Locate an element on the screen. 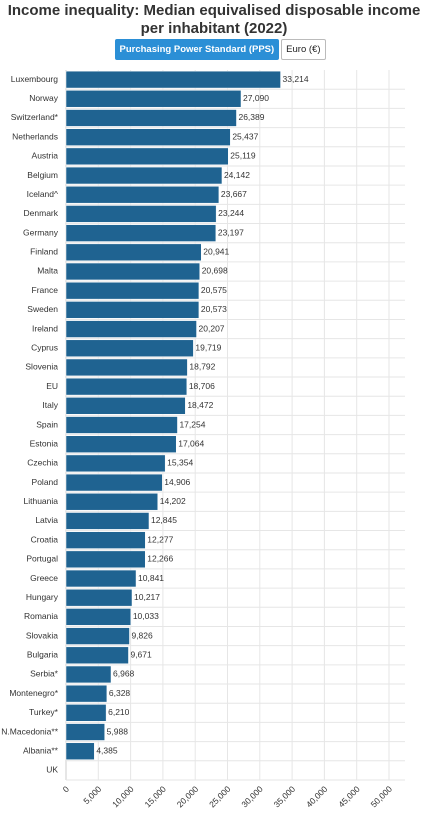  value-label: 33,214 is located at coordinates (296, 79).